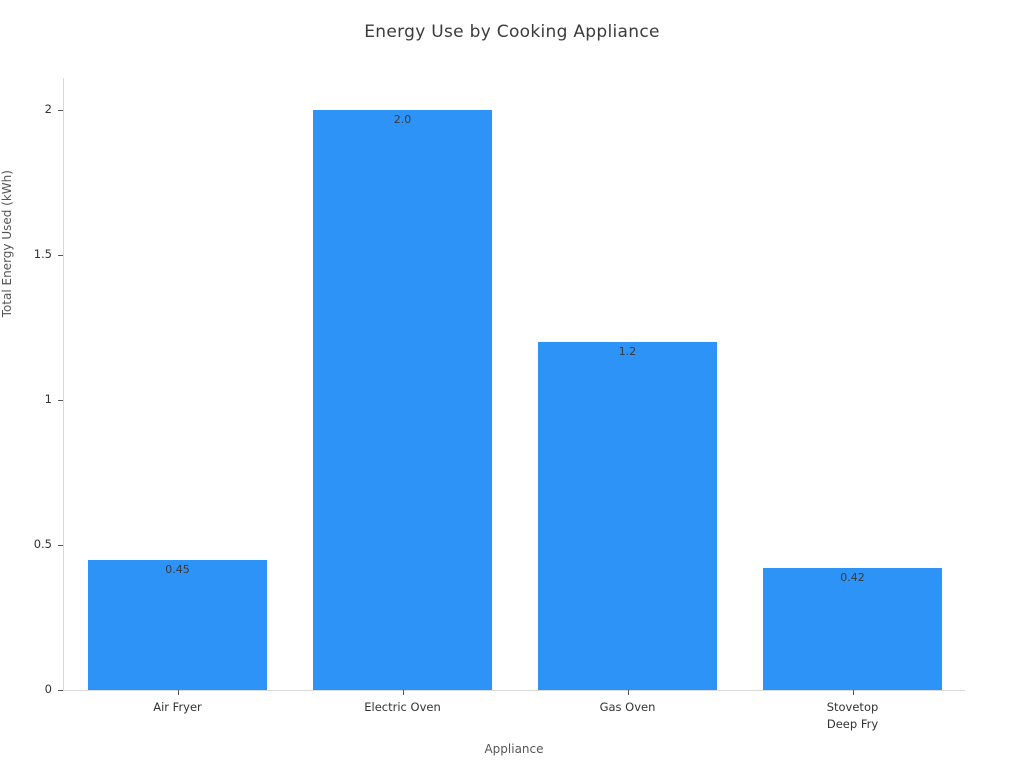 This screenshot has height=768, width=1024. What do you see at coordinates (48, 109) in the screenshot?
I see `y-axis-tick-label: 2` at bounding box center [48, 109].